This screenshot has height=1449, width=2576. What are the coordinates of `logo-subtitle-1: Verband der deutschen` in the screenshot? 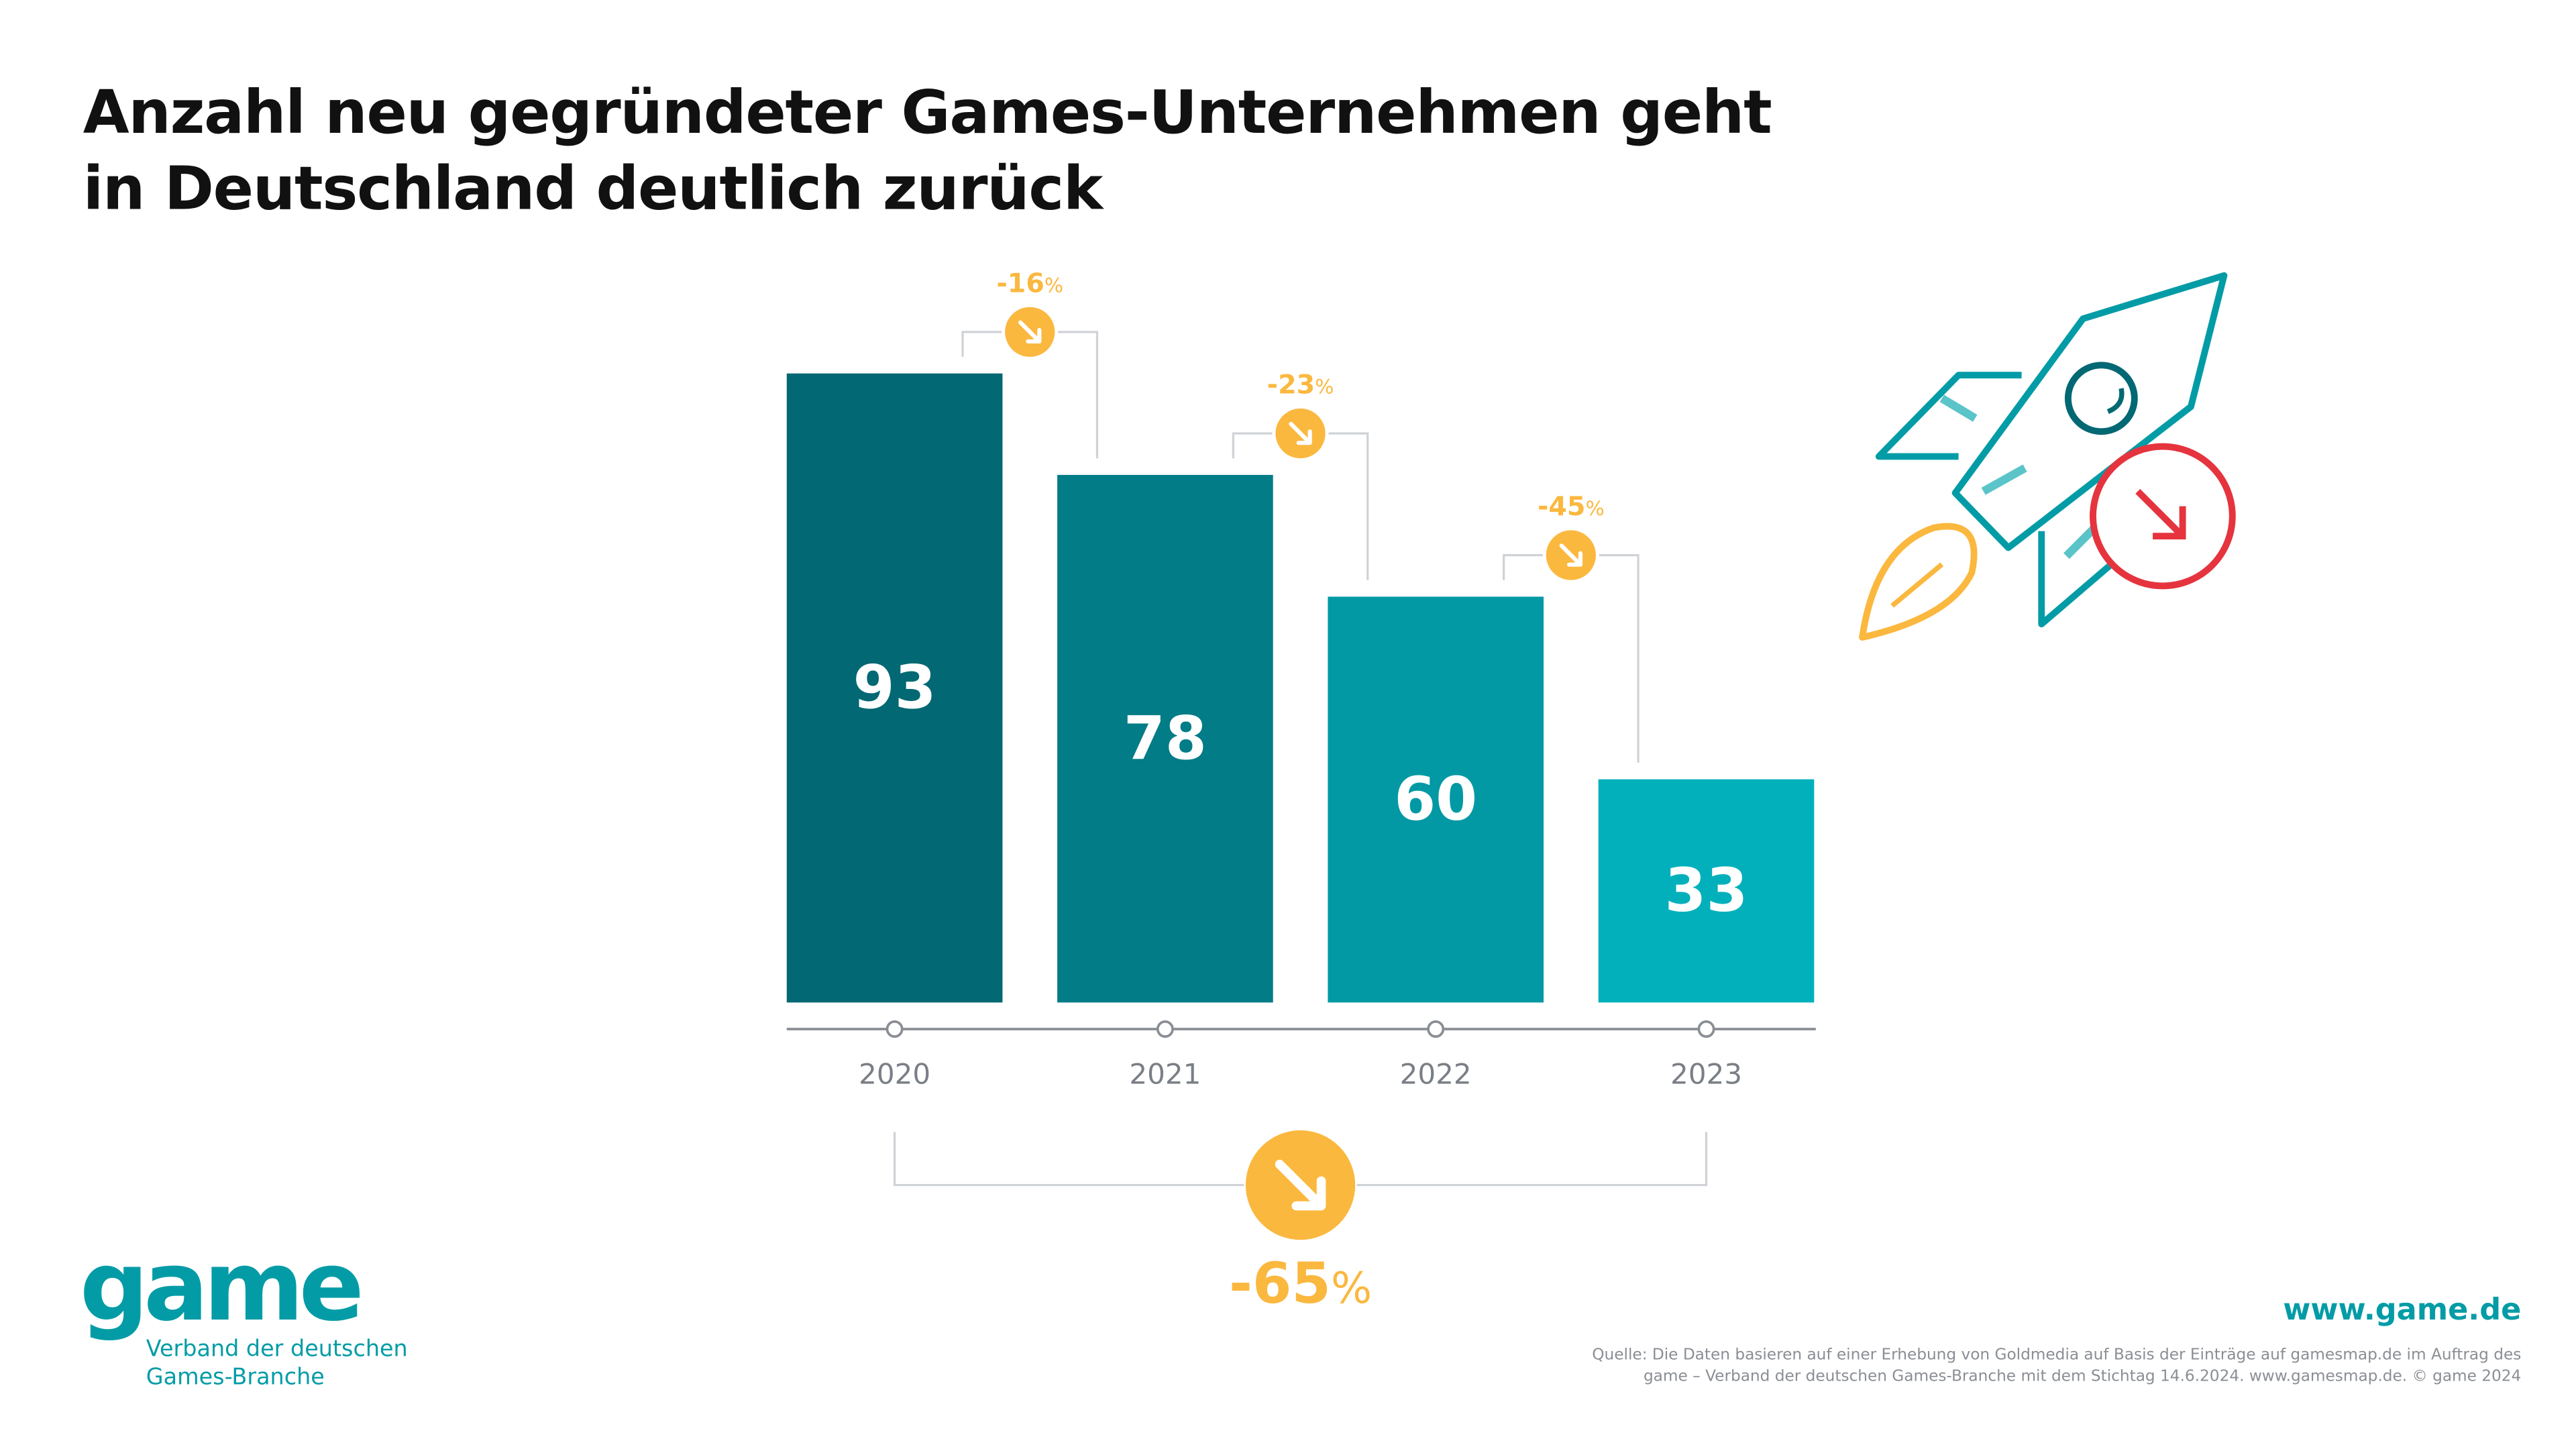 It's located at (277, 1349).